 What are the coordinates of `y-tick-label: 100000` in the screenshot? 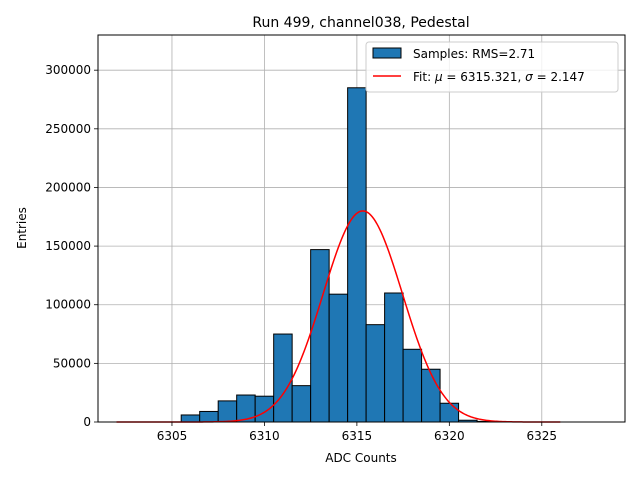 It's located at (68, 305).